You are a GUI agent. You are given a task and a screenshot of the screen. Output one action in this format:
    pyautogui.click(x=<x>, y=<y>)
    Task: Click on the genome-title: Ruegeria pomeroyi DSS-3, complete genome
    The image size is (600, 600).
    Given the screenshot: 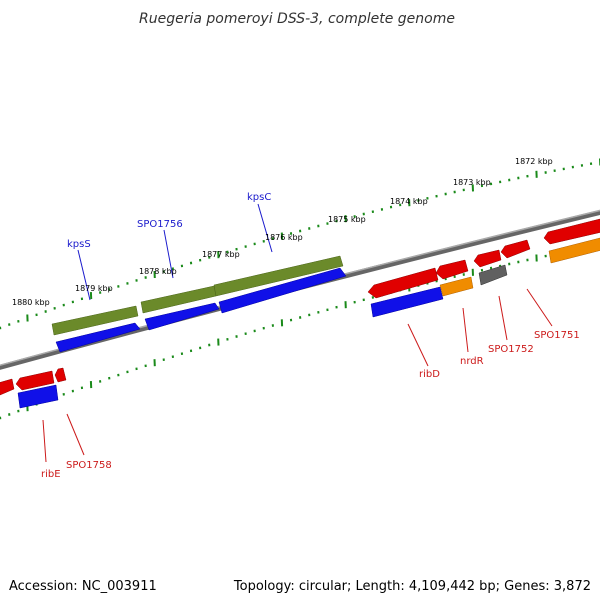 What is the action you would take?
    pyautogui.click(x=297, y=19)
    